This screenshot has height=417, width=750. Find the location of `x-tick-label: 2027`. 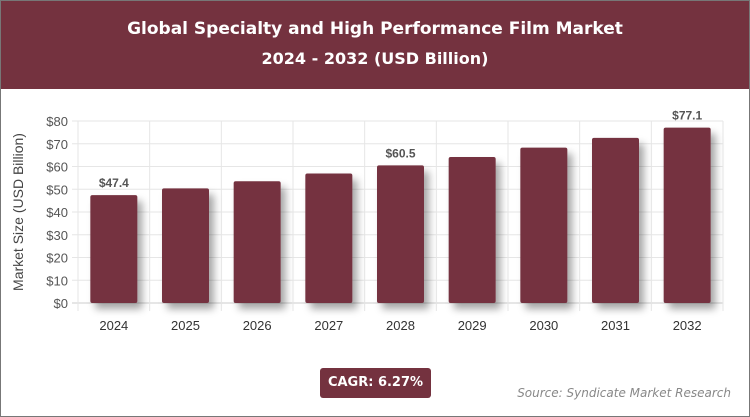

x-tick-label: 2027 is located at coordinates (328, 325).